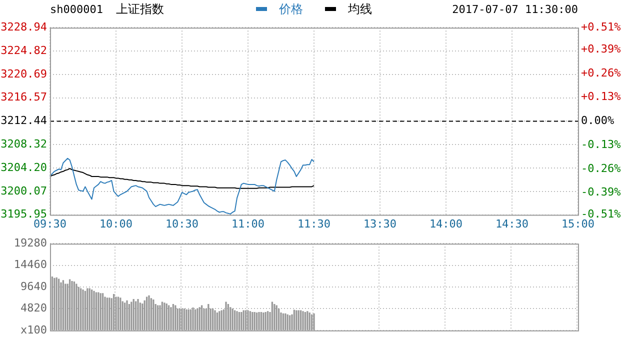 The width and height of the screenshot is (626, 342). I want to click on y2-tick-label: -0.39%, so click(601, 192).